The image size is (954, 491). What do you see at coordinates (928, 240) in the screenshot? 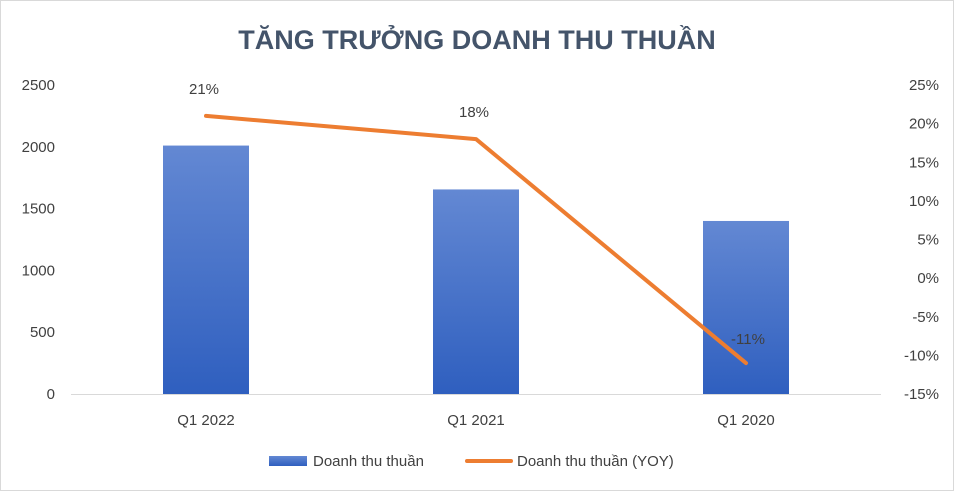
I see `right-axis-tick-label: 5%` at bounding box center [928, 240].